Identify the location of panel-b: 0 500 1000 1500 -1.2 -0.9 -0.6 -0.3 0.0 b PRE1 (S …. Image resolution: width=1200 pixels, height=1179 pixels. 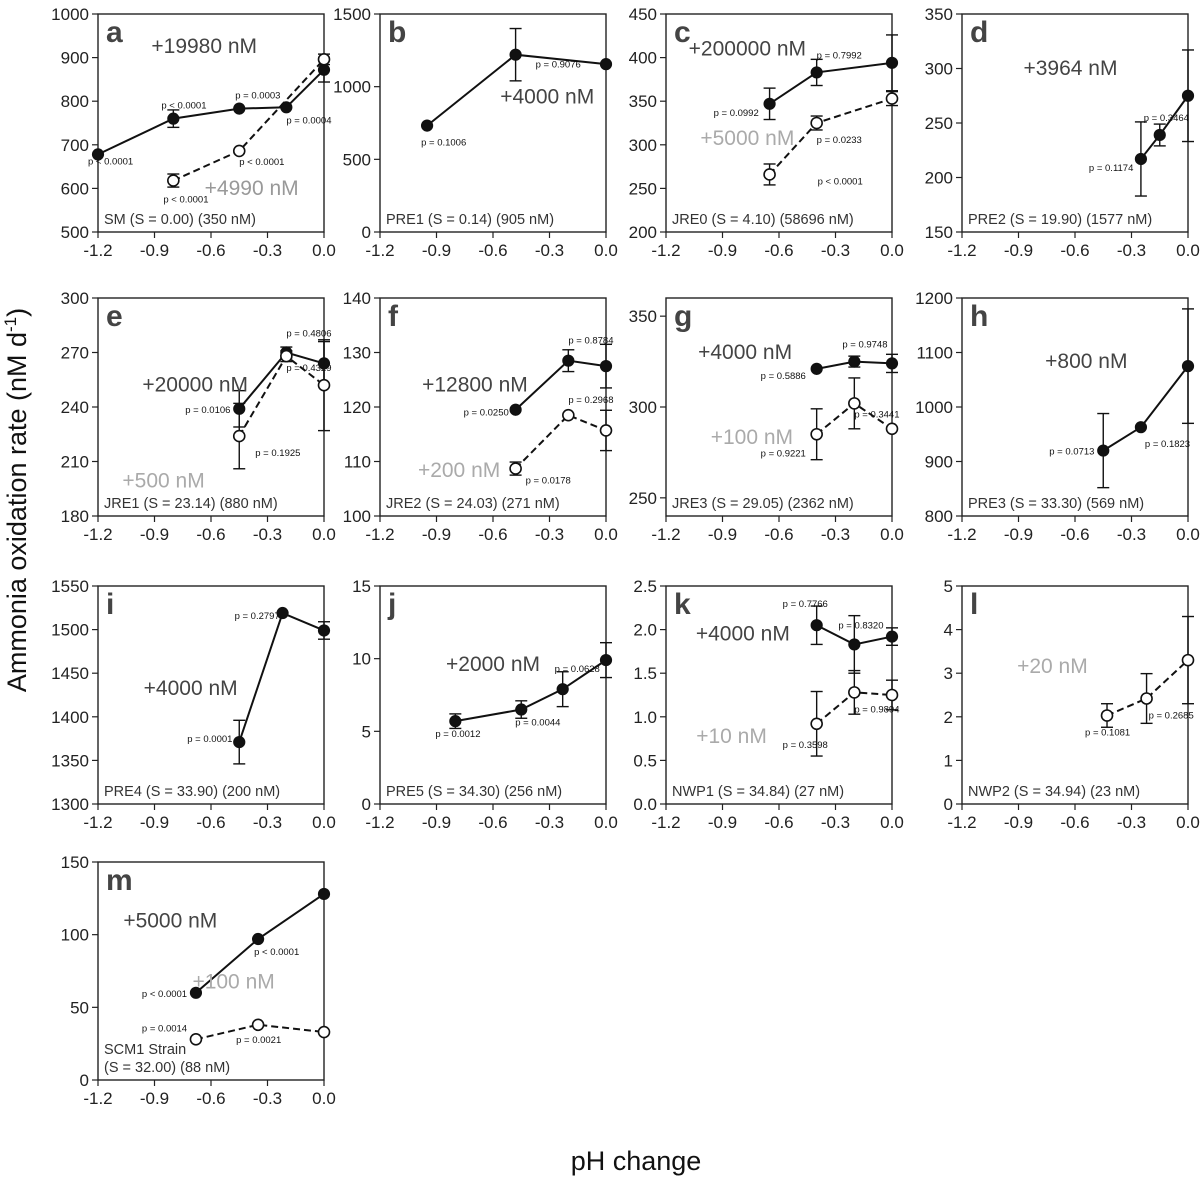
(475, 132).